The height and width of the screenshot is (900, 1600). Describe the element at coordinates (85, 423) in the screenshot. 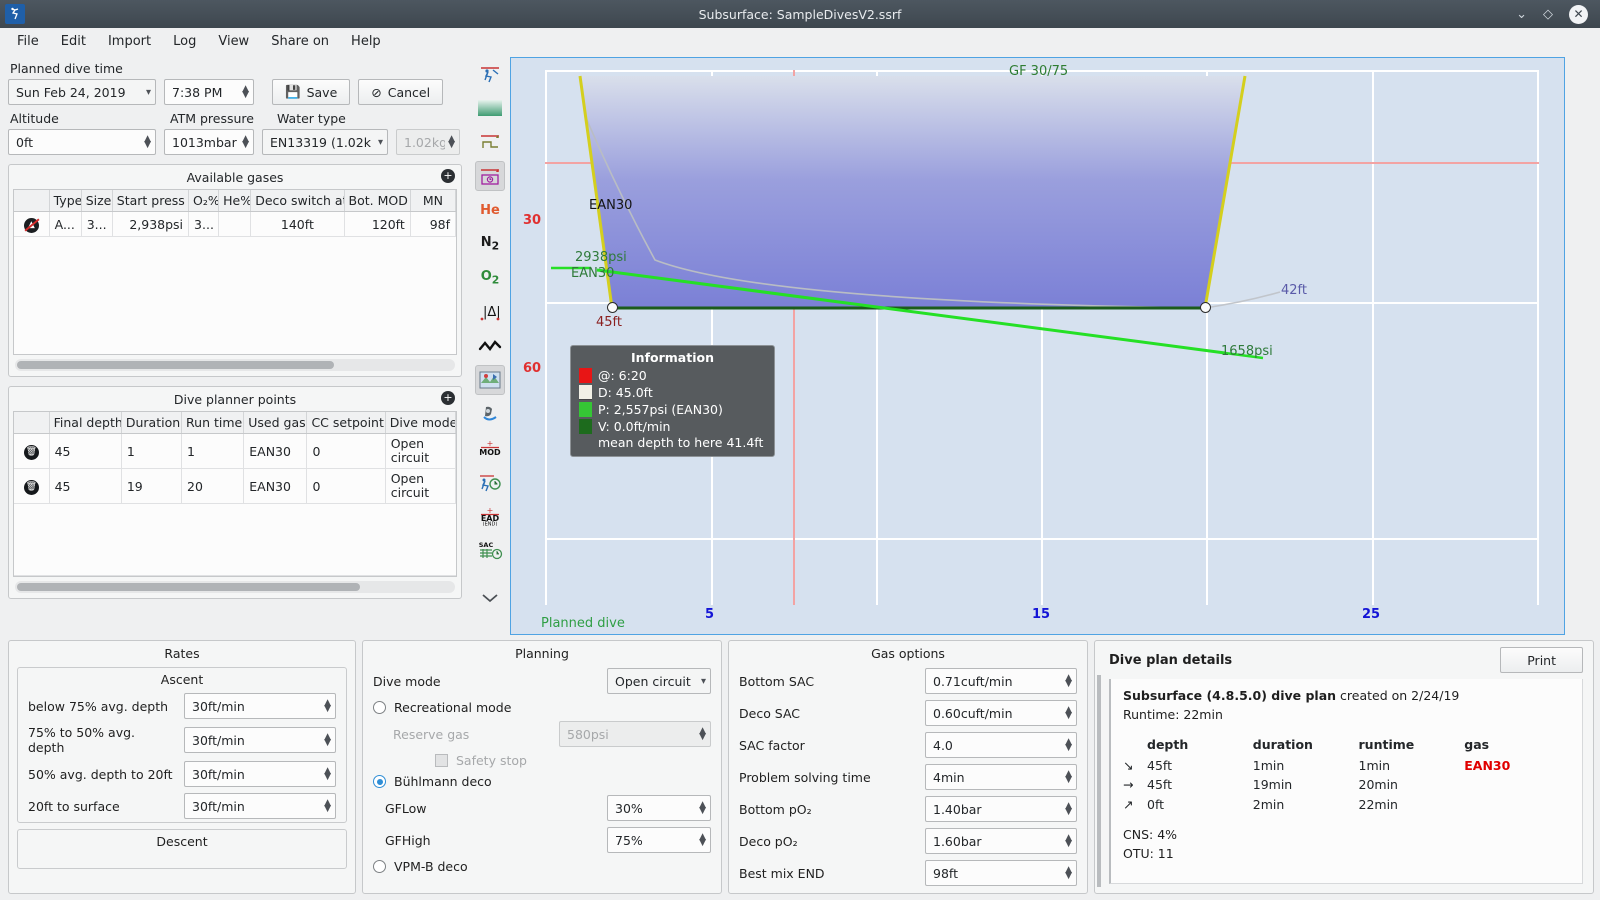

I see `pt-col-final-depth: Final depth` at that location.